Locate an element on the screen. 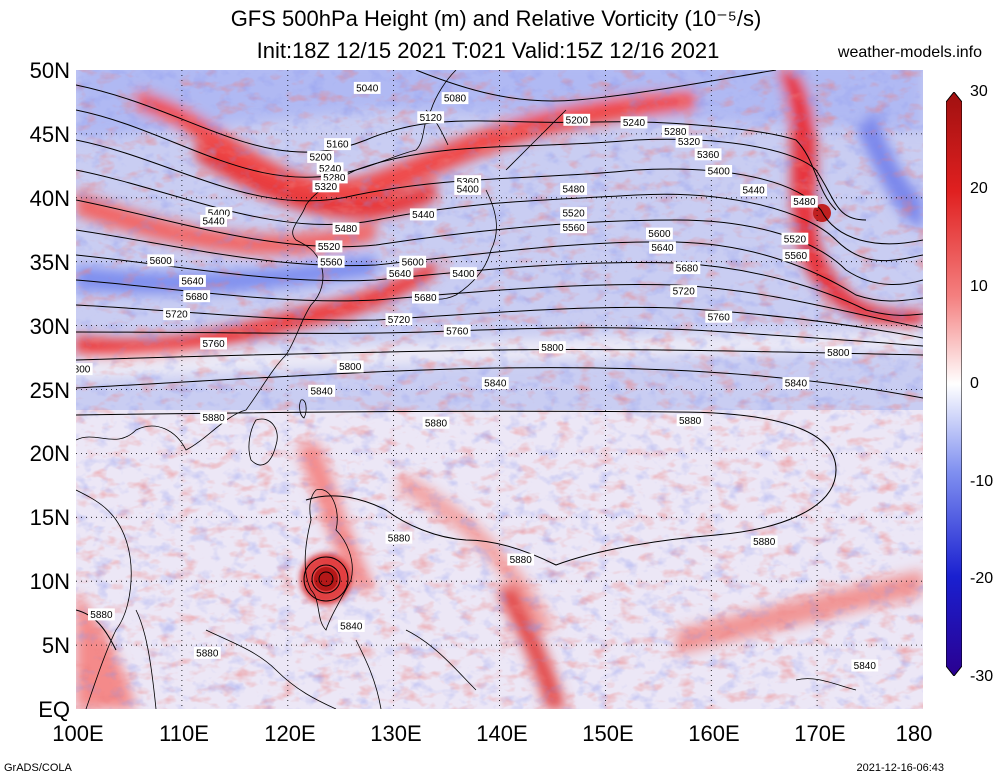 This screenshot has height=779, width=1000. lat-label: 15N is located at coordinates (49, 517).